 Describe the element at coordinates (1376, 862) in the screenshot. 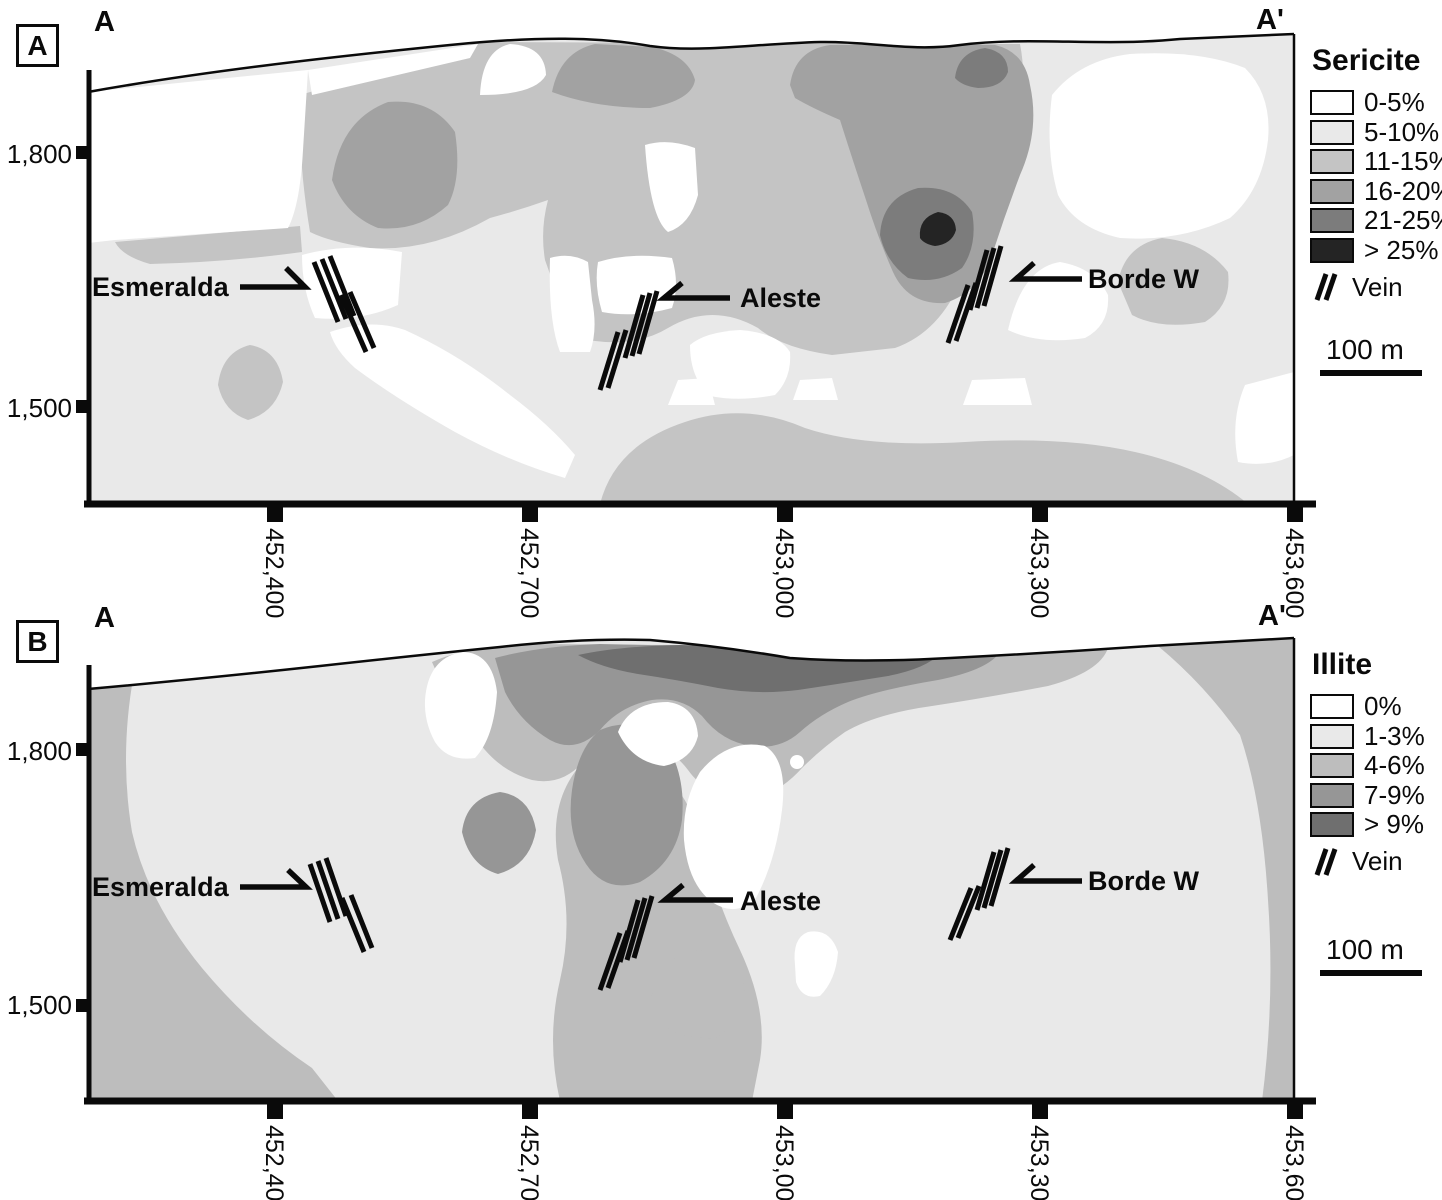

I see `legend-vein-item: Vein` at that location.